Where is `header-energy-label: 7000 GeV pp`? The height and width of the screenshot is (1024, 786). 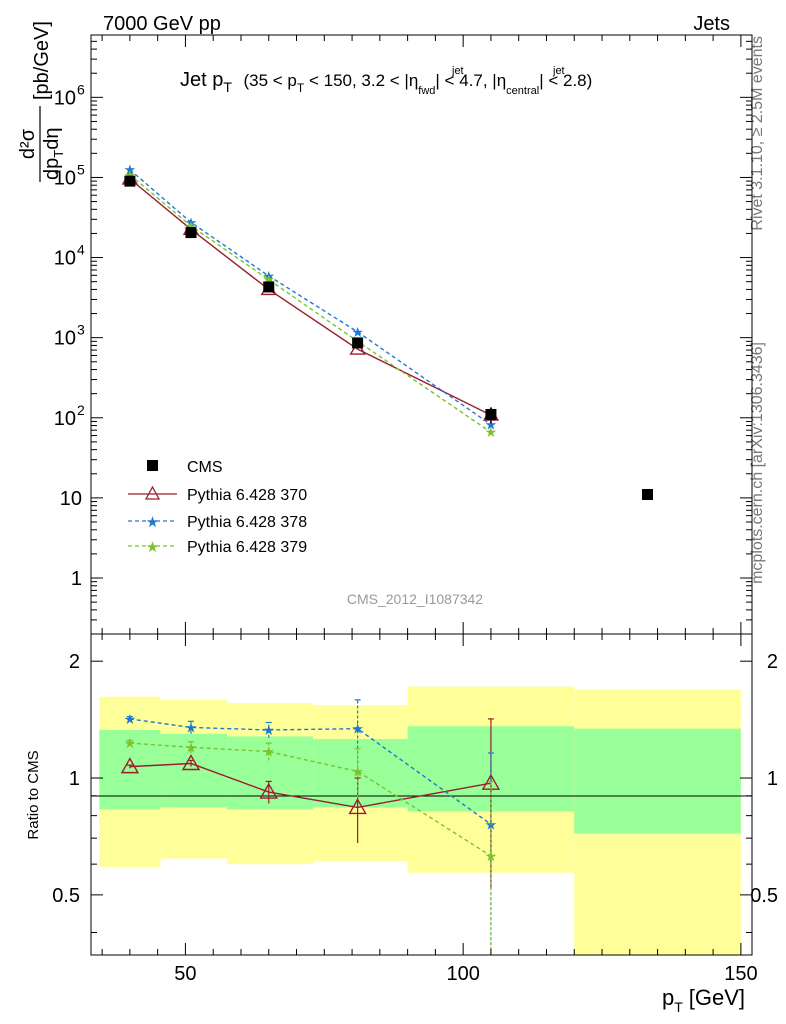 header-energy-label: 7000 GeV pp is located at coordinates (162, 24).